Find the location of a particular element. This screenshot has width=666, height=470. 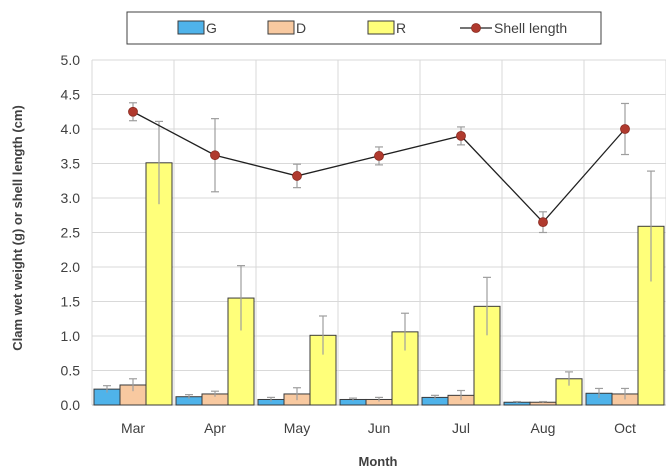

x-tick-label: Apr is located at coordinates (215, 428).